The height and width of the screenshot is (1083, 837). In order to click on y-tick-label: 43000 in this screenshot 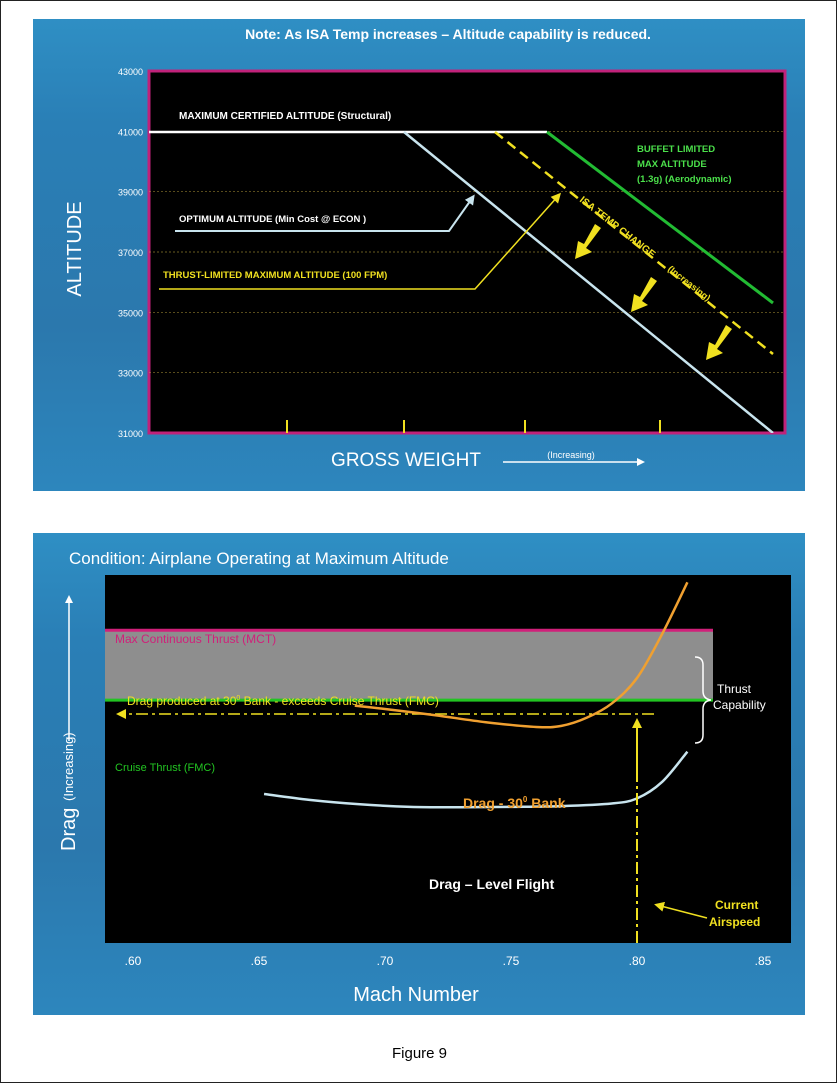, I will do `click(130, 72)`.